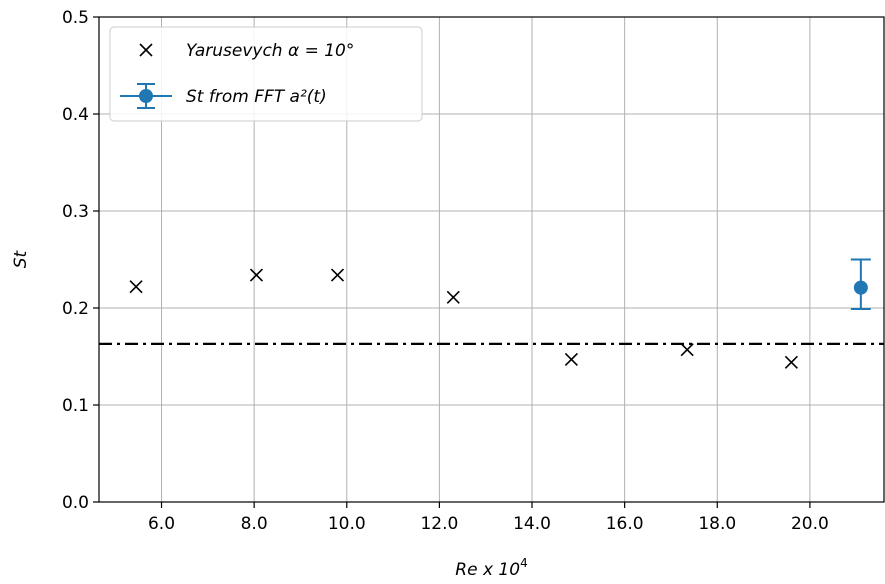  I want to click on data-point-dot, so click(860, 287).